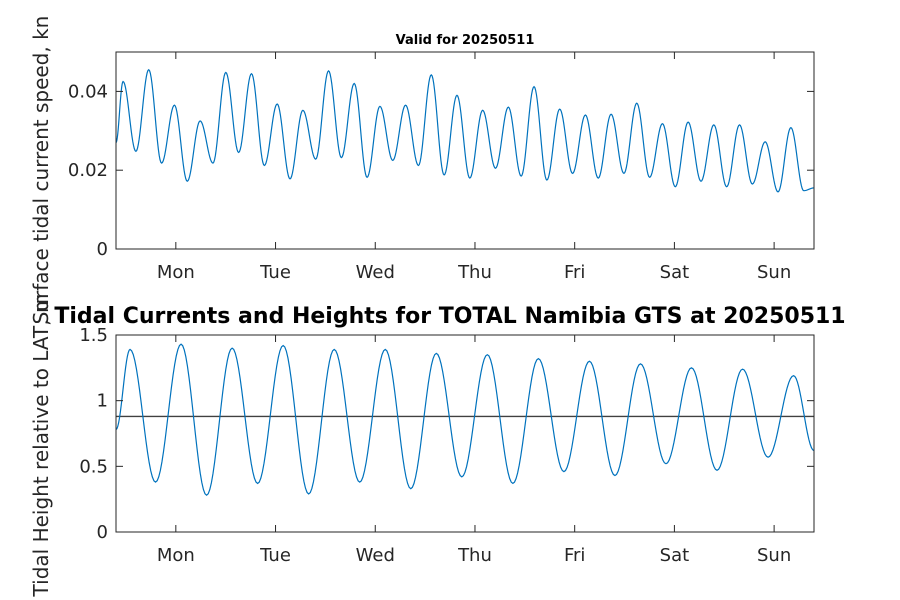  I want to click on current-speed-xtick-label: Fri, so click(574, 272).